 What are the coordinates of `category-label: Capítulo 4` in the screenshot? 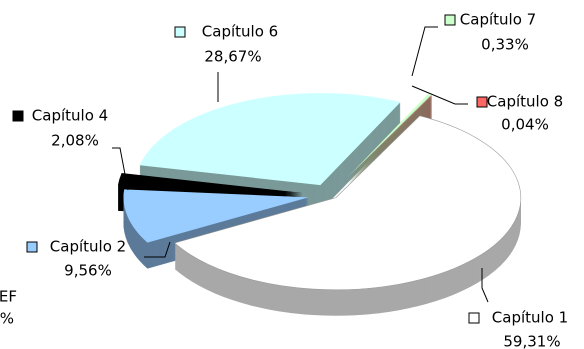 It's located at (70, 116).